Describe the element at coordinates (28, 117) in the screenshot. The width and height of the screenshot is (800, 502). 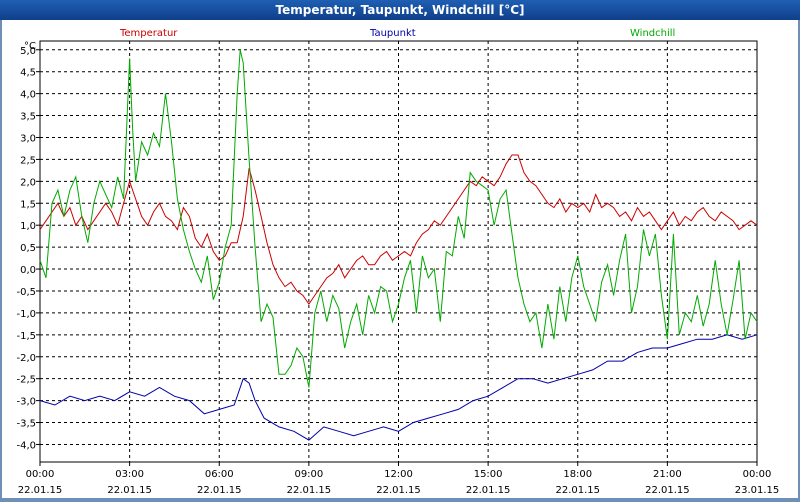
I see `y-tick-label: 3,5` at that location.